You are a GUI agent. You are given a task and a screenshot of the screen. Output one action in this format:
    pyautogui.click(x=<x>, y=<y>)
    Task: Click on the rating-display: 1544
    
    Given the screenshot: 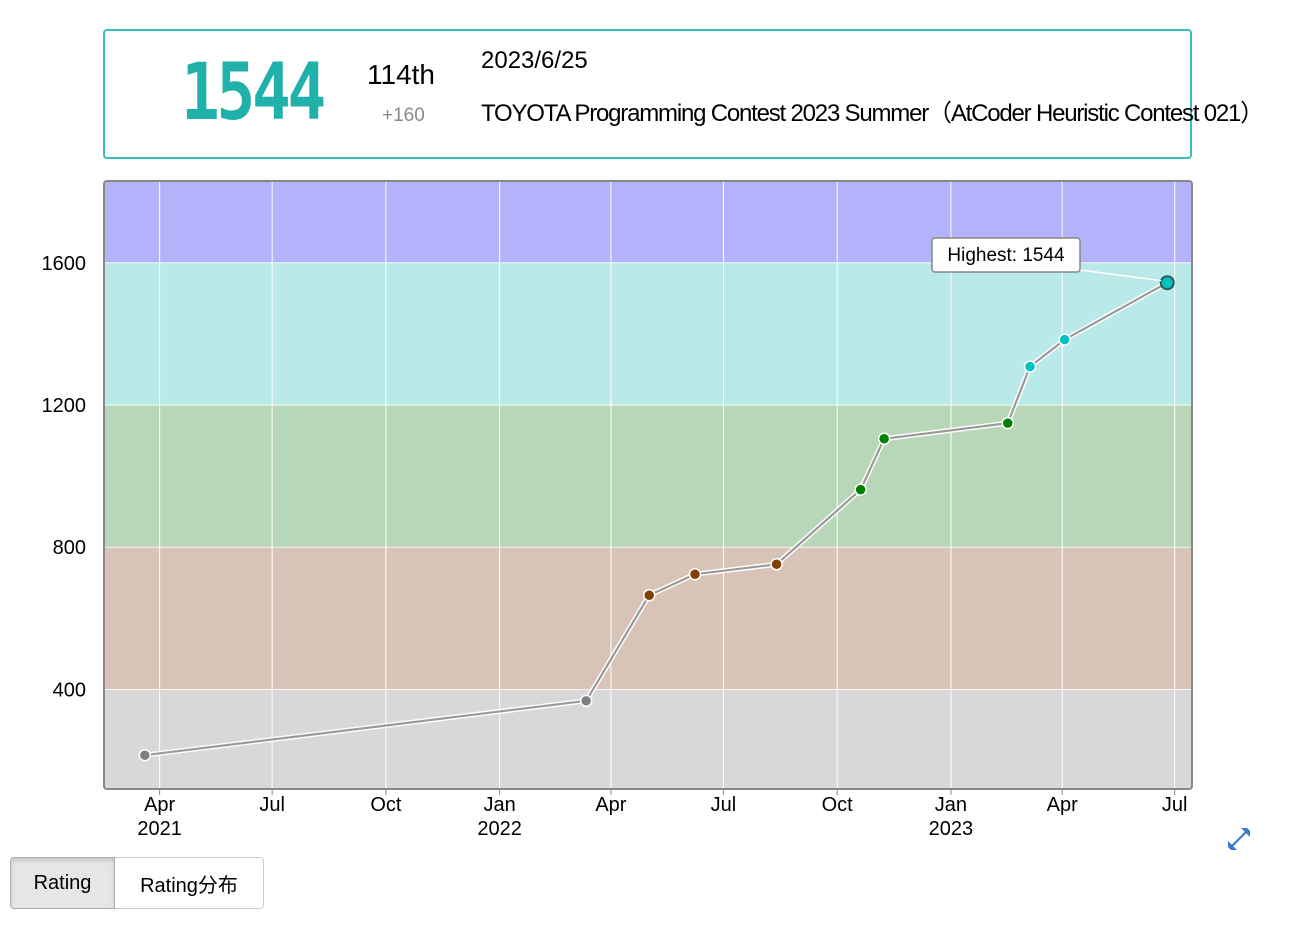 What is the action you would take?
    pyautogui.click(x=254, y=93)
    